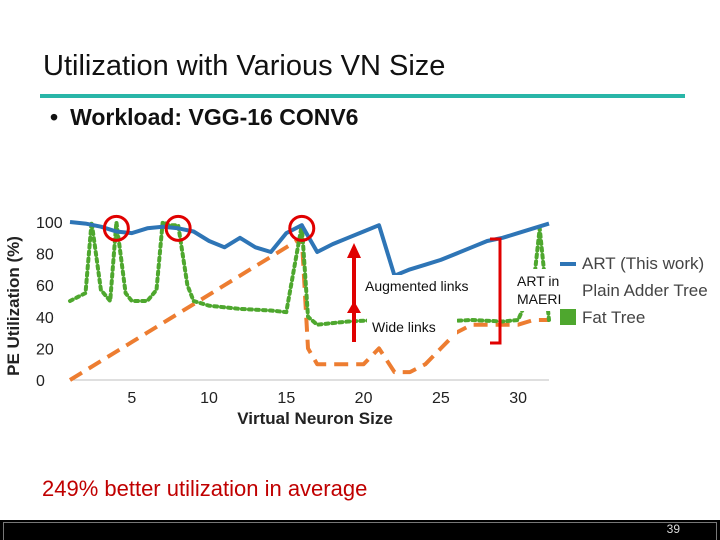 The image size is (720, 540). Describe the element at coordinates (538, 281) in the screenshot. I see `annotation-art-in: ART in` at that location.